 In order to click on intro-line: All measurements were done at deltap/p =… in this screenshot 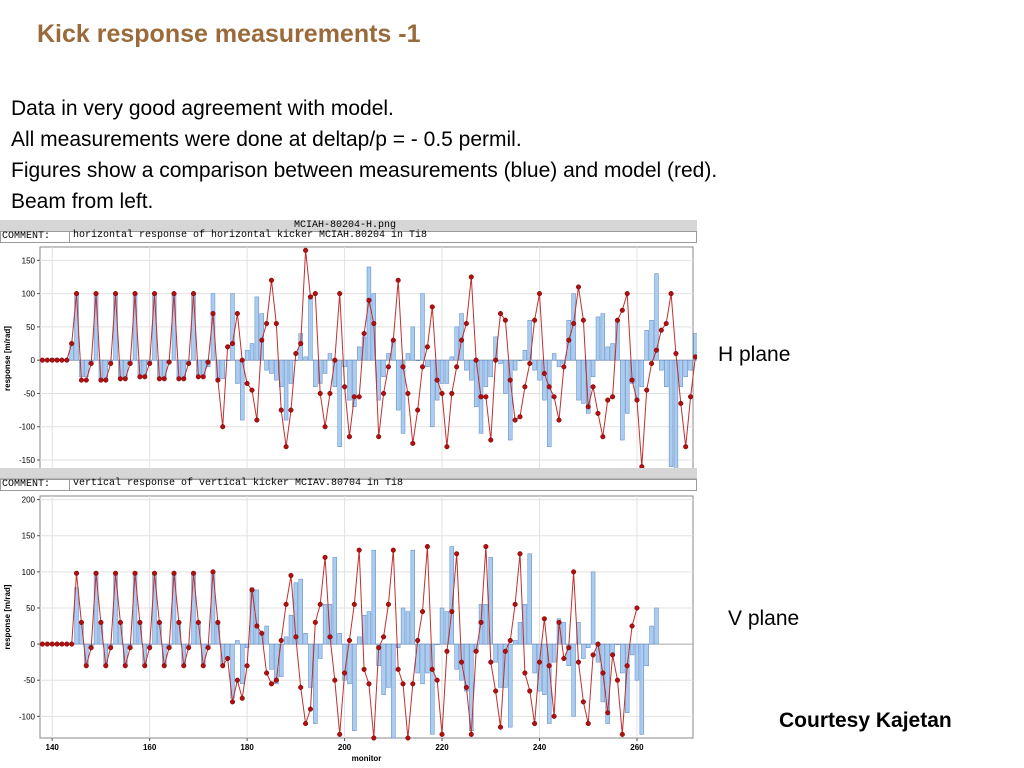, I will do `click(266, 139)`.